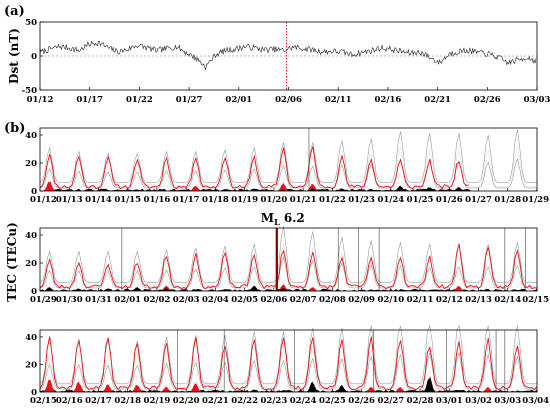 Image resolution: width=550 pixels, height=414 pixels. I want to click on tec-x-tick-label: 01/15, so click(127, 200).